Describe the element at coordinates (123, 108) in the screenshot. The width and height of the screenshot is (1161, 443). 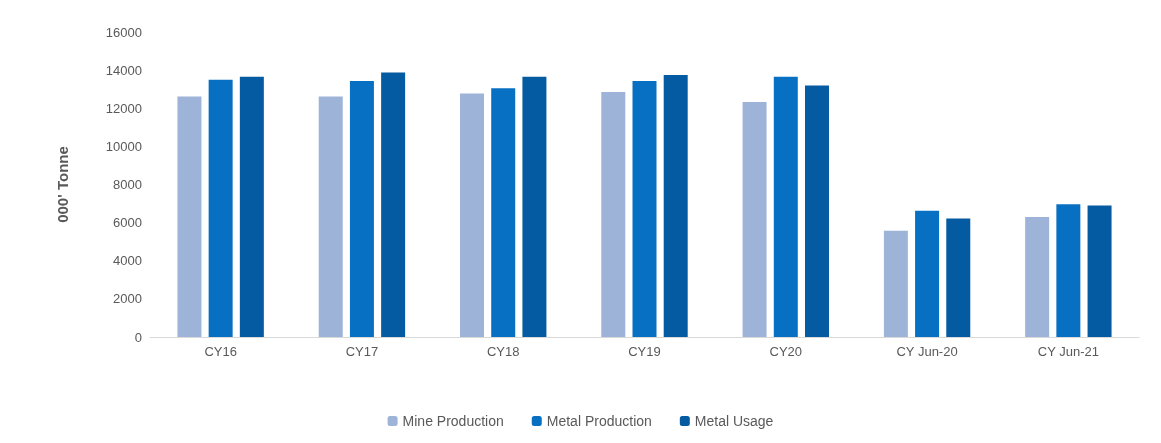
I see `y-tick-label: 12000` at that location.